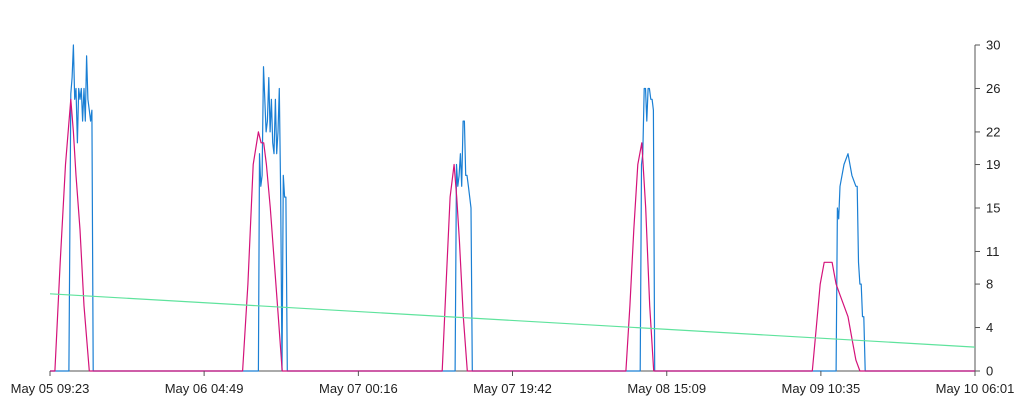  I want to click on y-axis-ticks: 0 4 8 11 15 19 22 26 30, so click(987, 208).